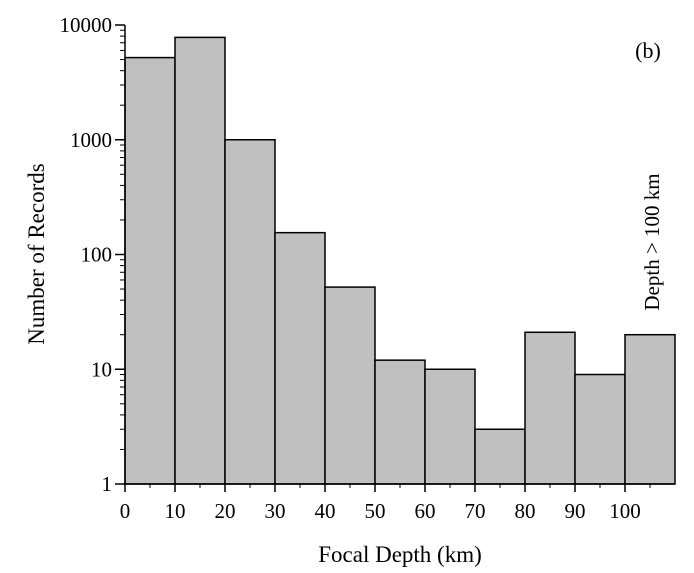 The width and height of the screenshot is (694, 573). I want to click on x-tick-label: 10, so click(175, 511).